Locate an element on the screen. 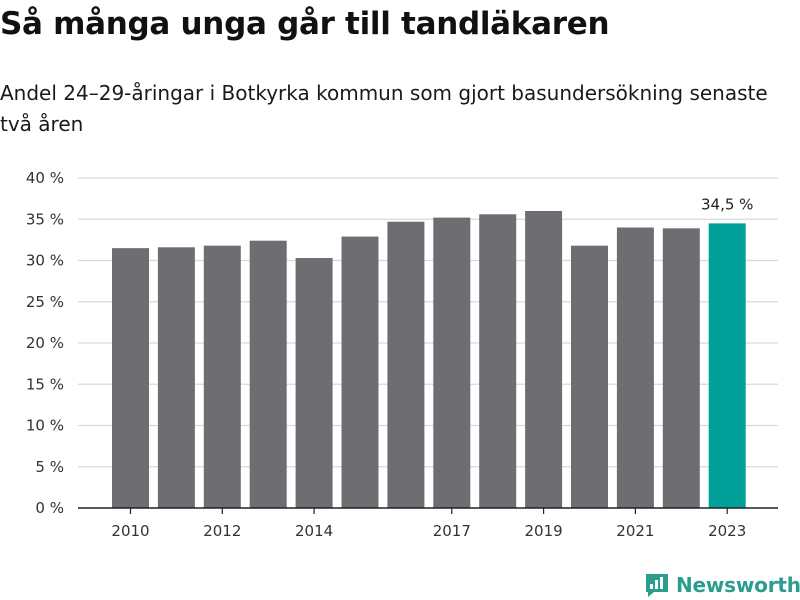 This screenshot has height=600, width=800. y-tick-label: 30 % is located at coordinates (45, 261).